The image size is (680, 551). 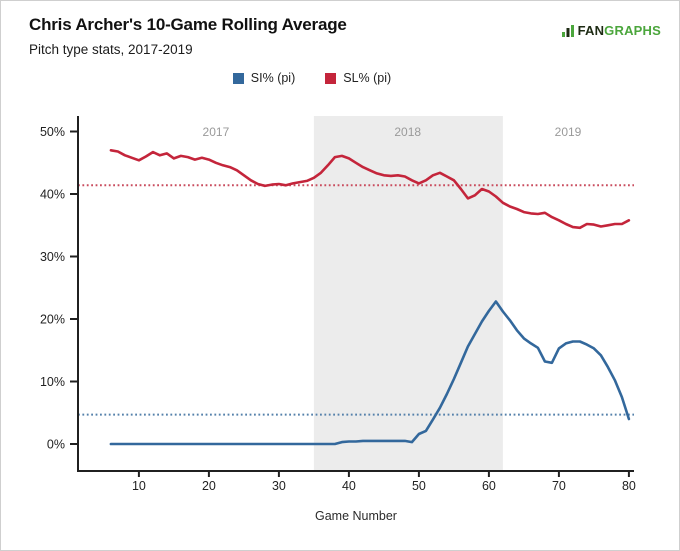 What do you see at coordinates (632, 30) in the screenshot?
I see `logo-text-graphs: GRAPHS` at bounding box center [632, 30].